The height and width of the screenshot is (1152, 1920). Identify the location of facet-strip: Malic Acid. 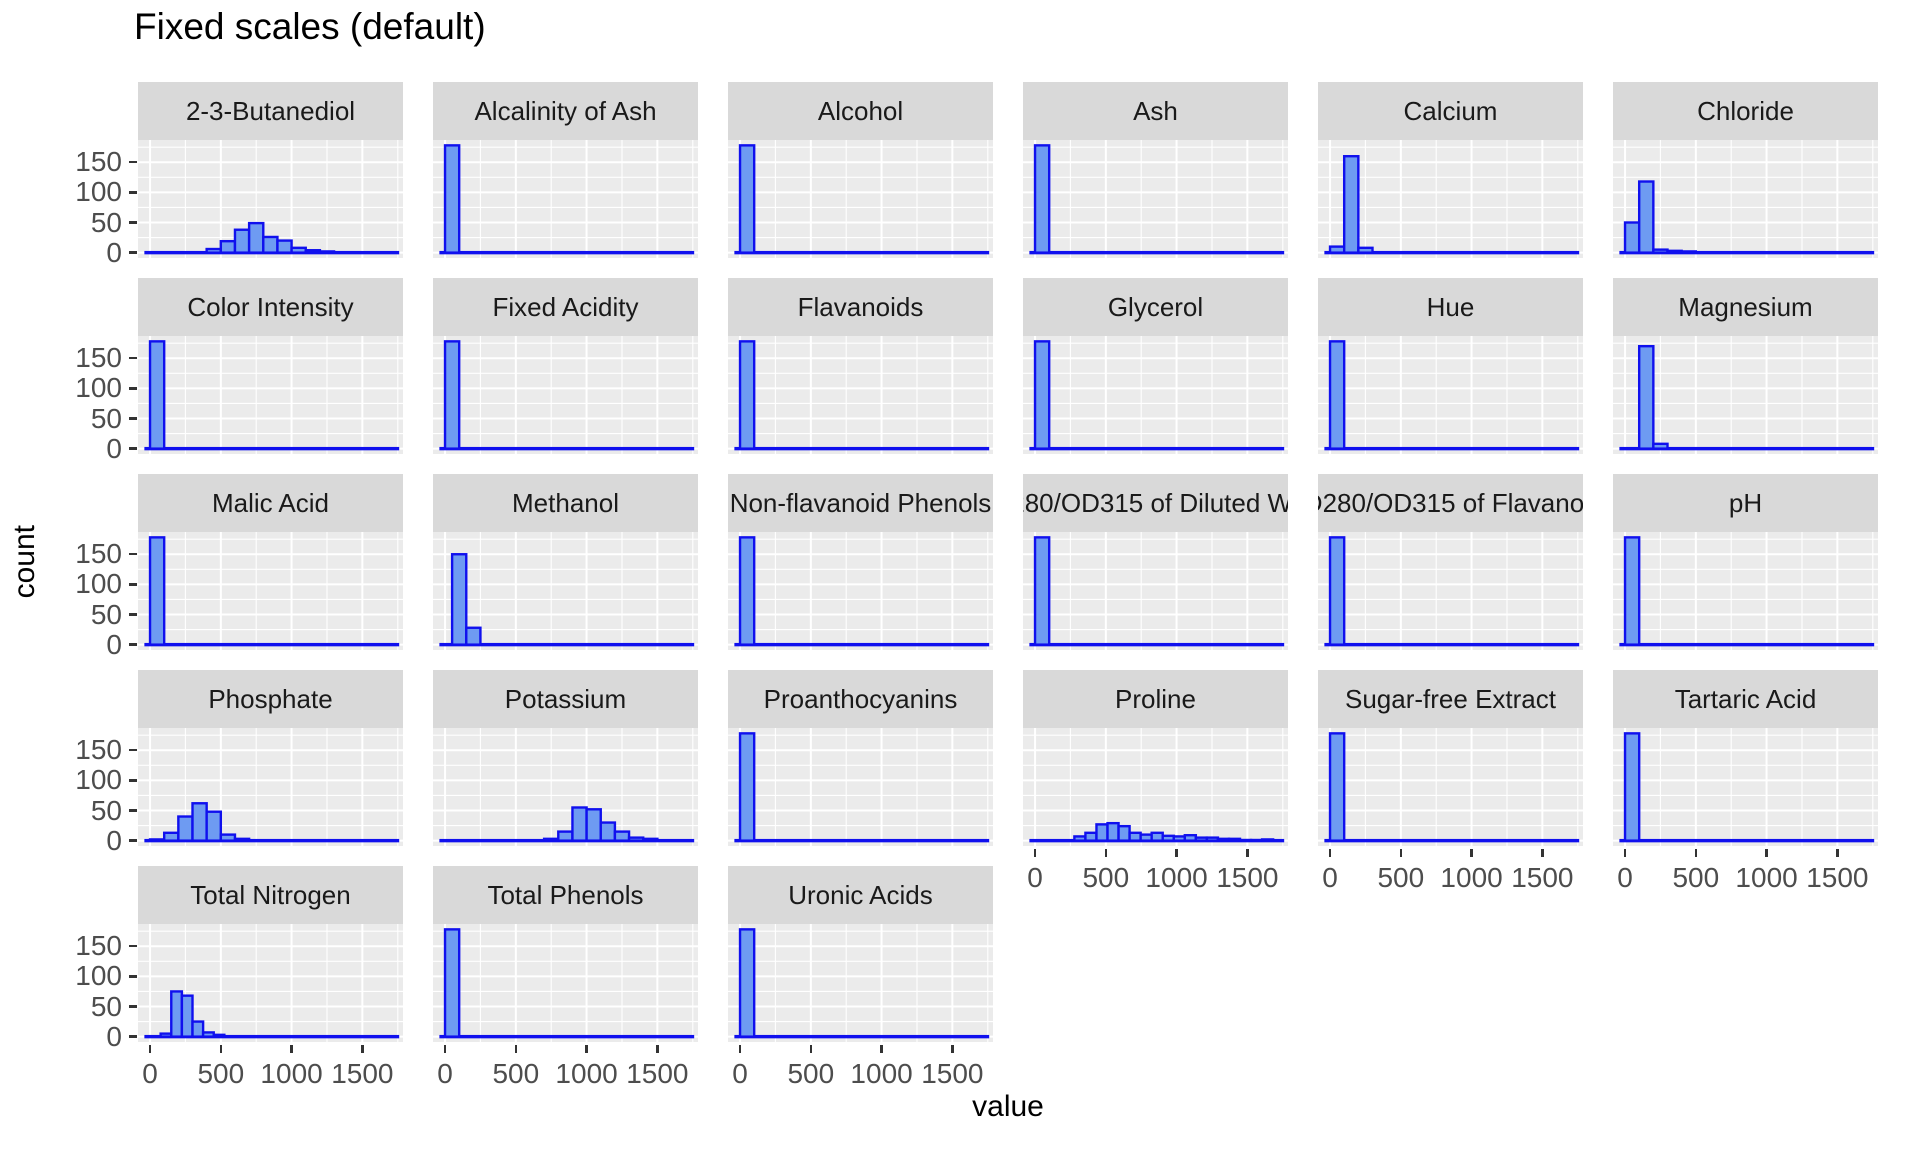
(270, 503).